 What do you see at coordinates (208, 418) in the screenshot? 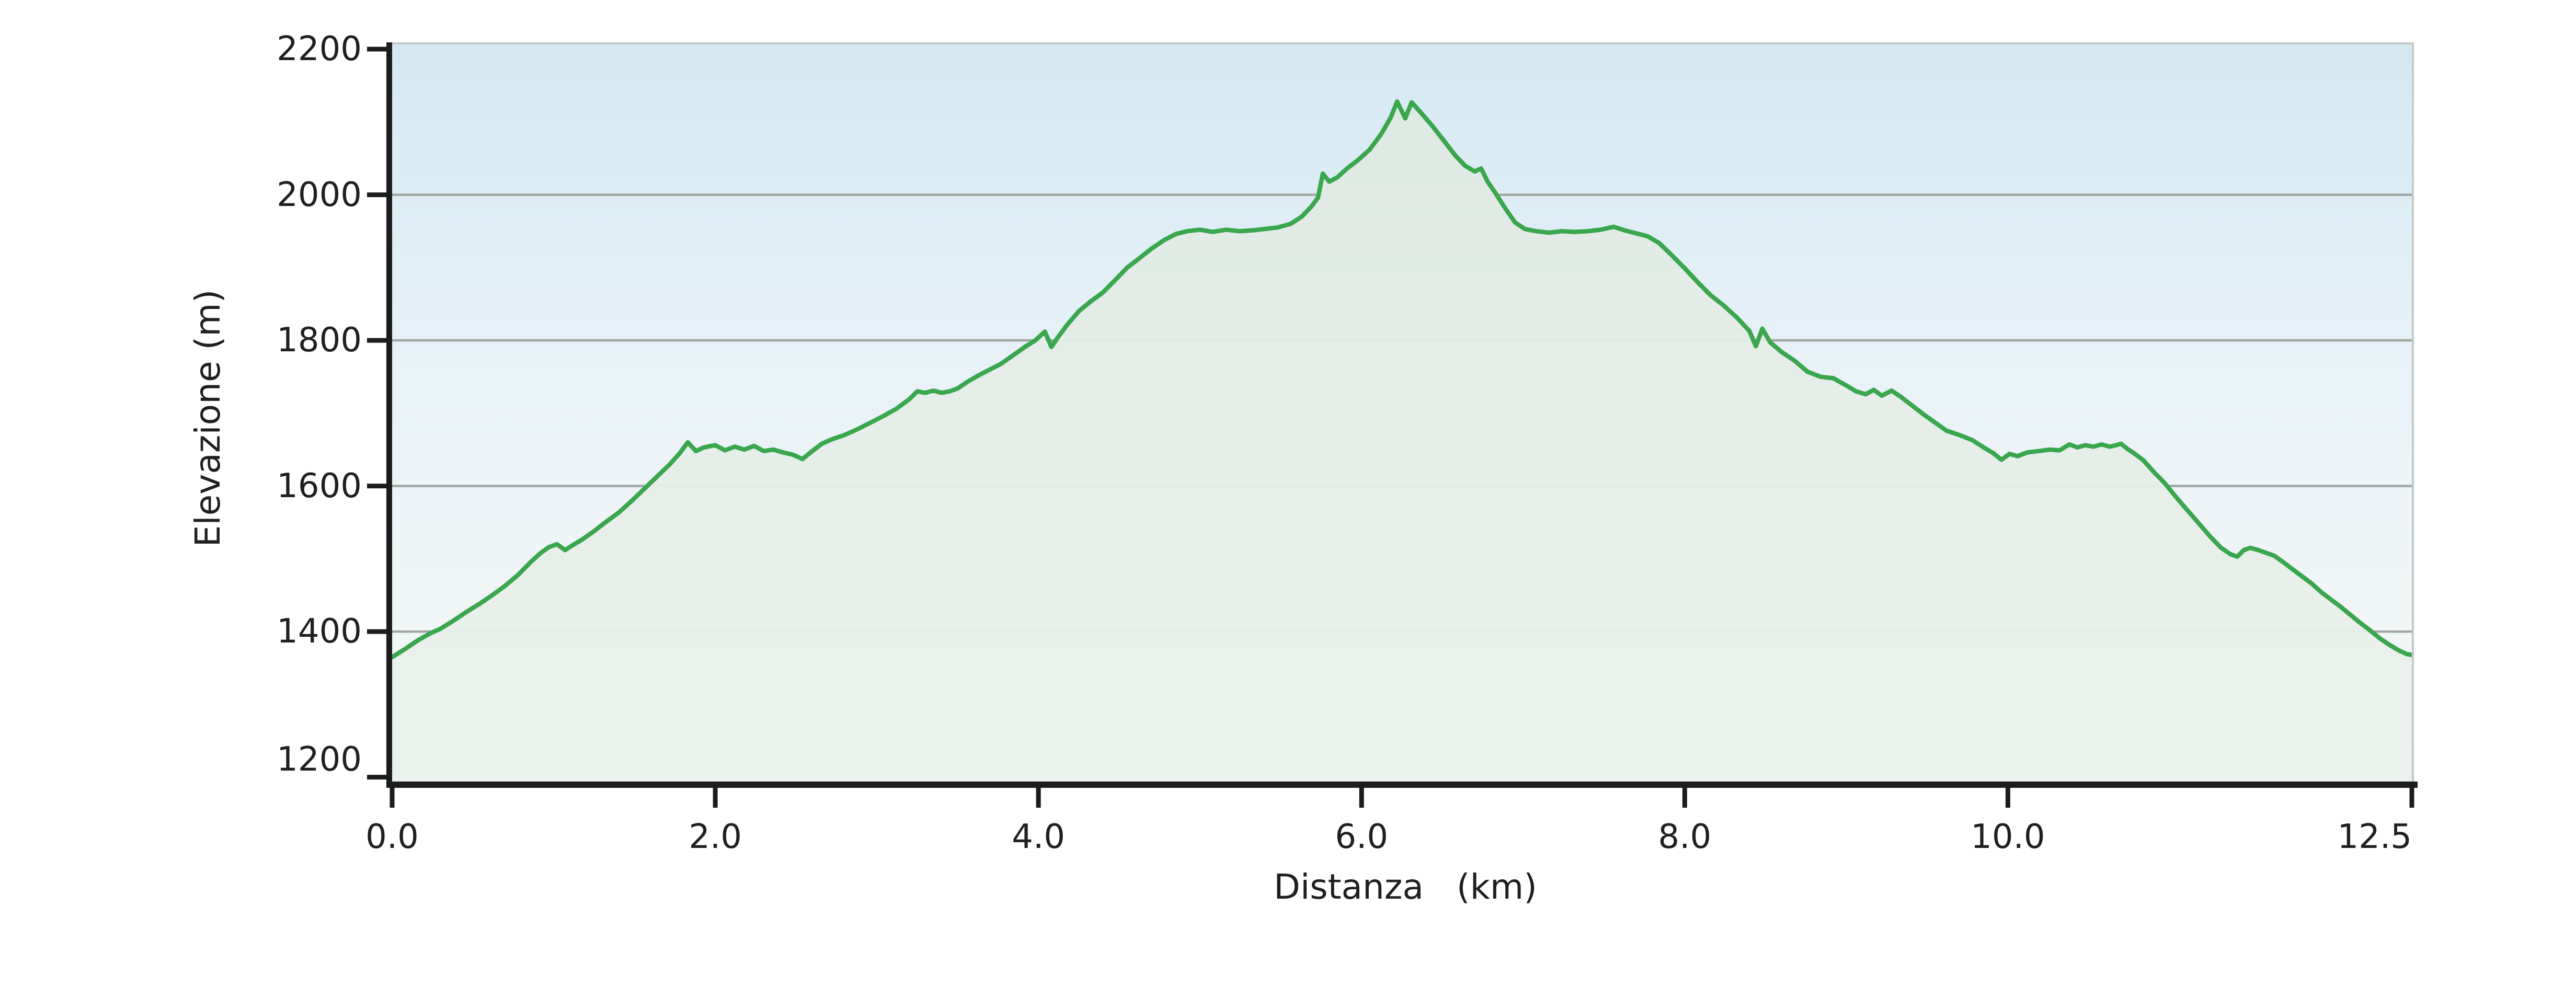
I see `y-axis-title: Elevazione (m)` at bounding box center [208, 418].